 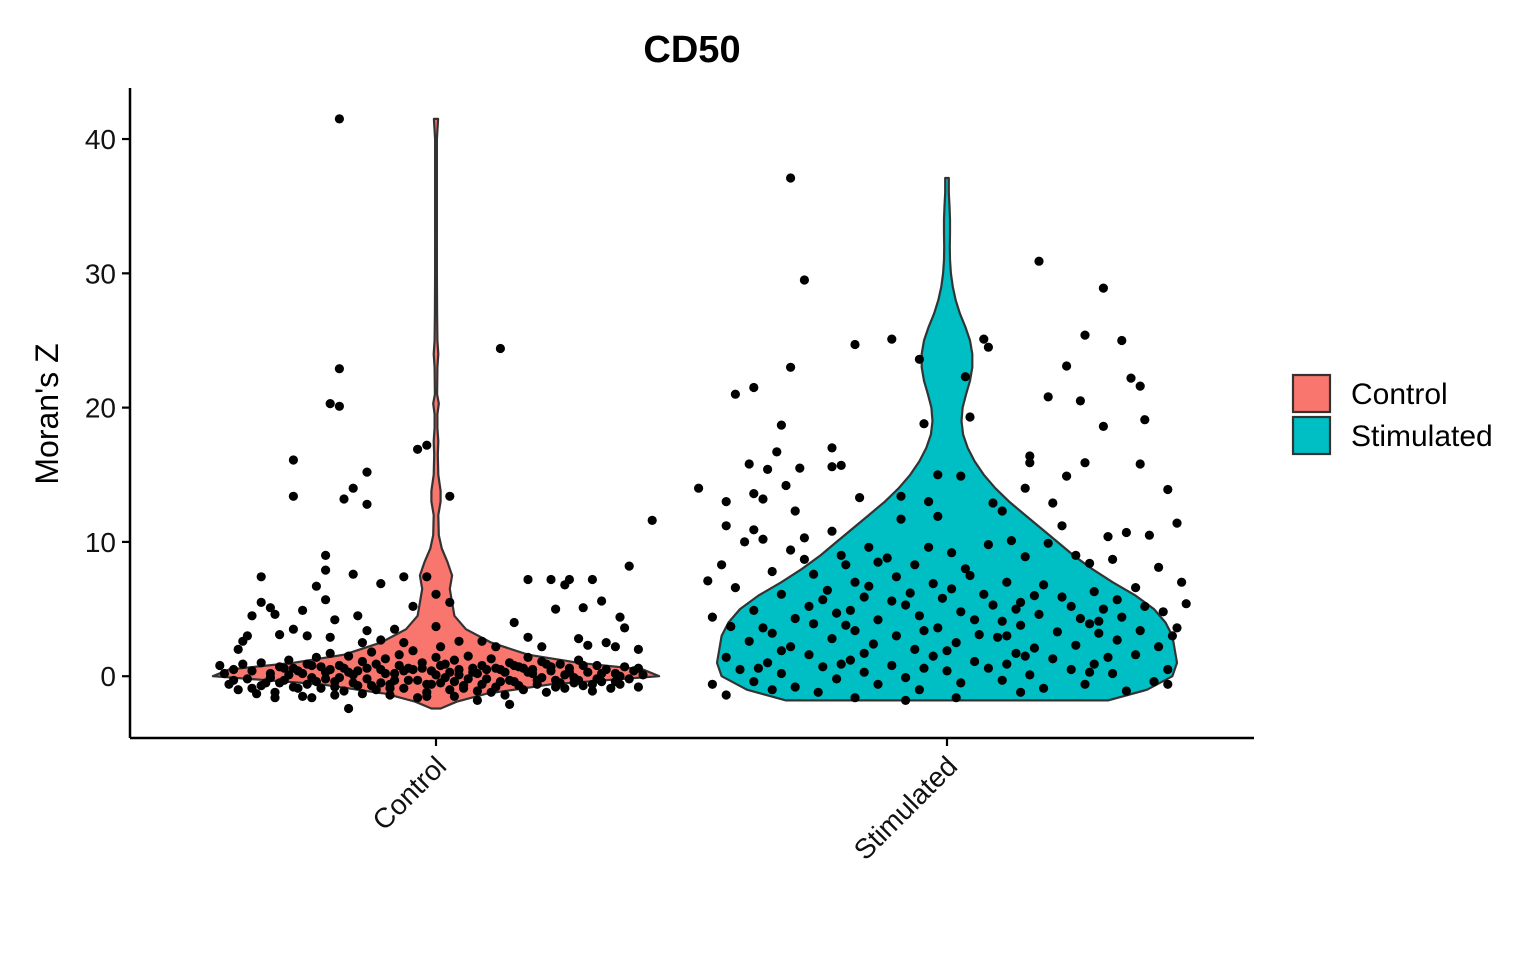 I want to click on legend-label-control: Control, so click(x=1399, y=394).